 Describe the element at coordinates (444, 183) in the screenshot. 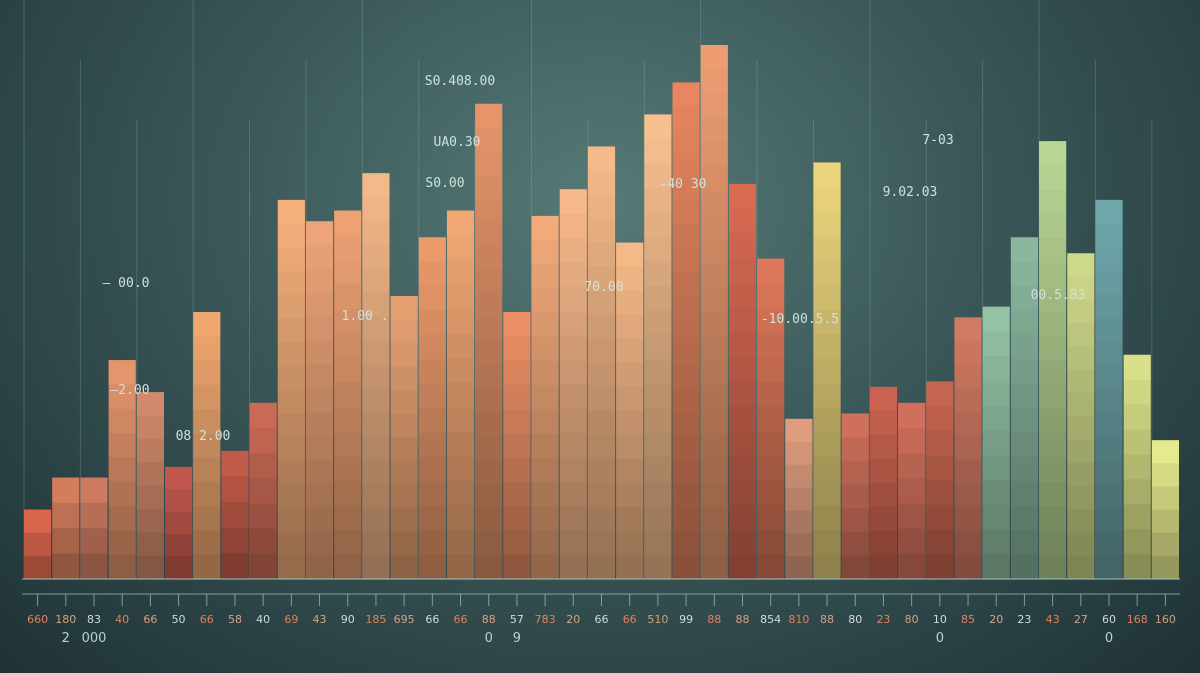

I see `annotation-label: S0.00` at that location.